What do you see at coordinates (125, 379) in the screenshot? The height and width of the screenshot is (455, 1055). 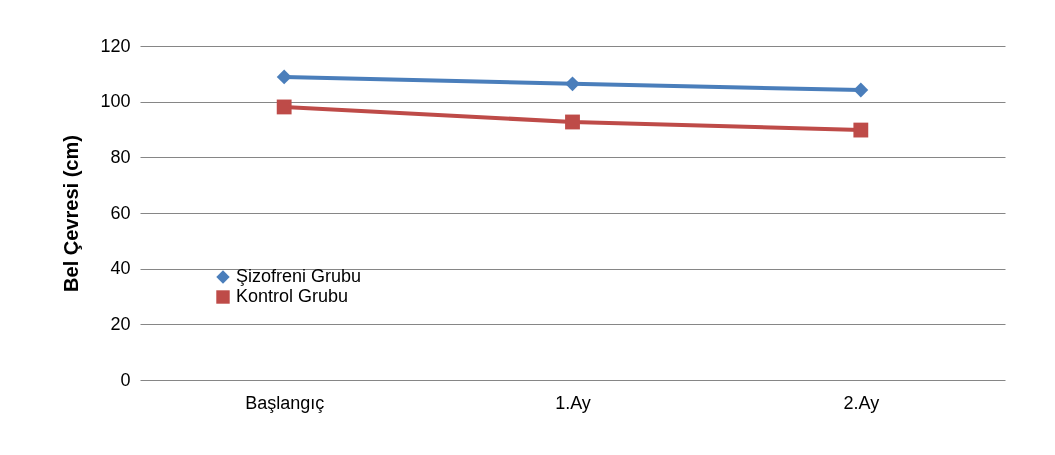 I see `y-tick-label: 0` at bounding box center [125, 379].